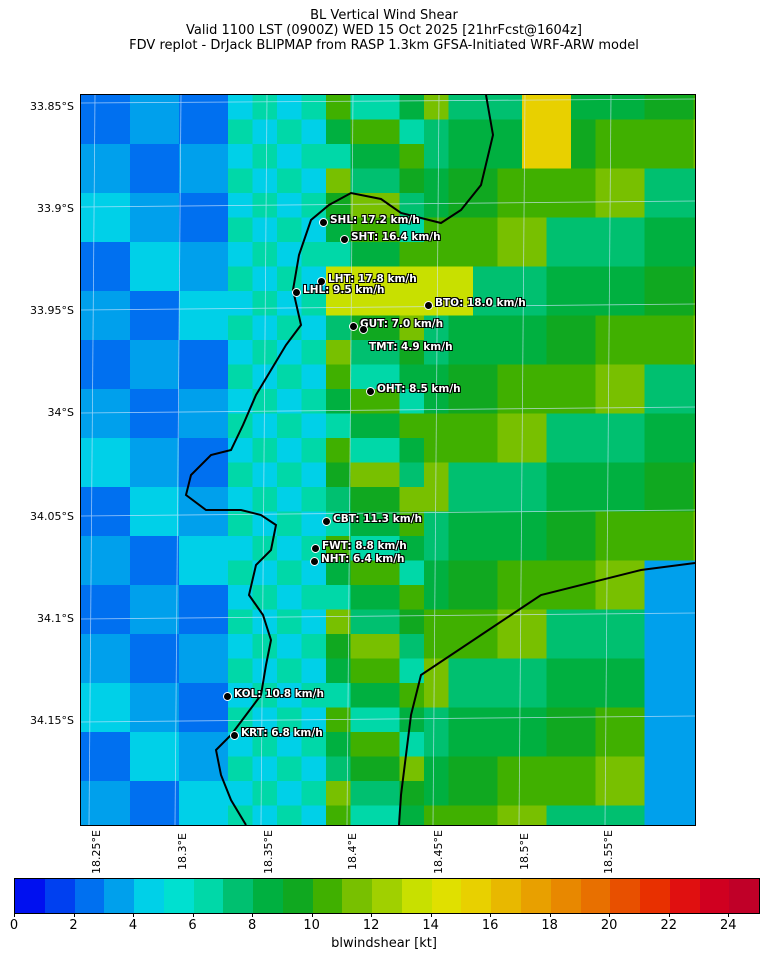 Image resolution: width=768 pixels, height=962 pixels. I want to click on station-label: KOL: 10.8 km/h, so click(279, 694).